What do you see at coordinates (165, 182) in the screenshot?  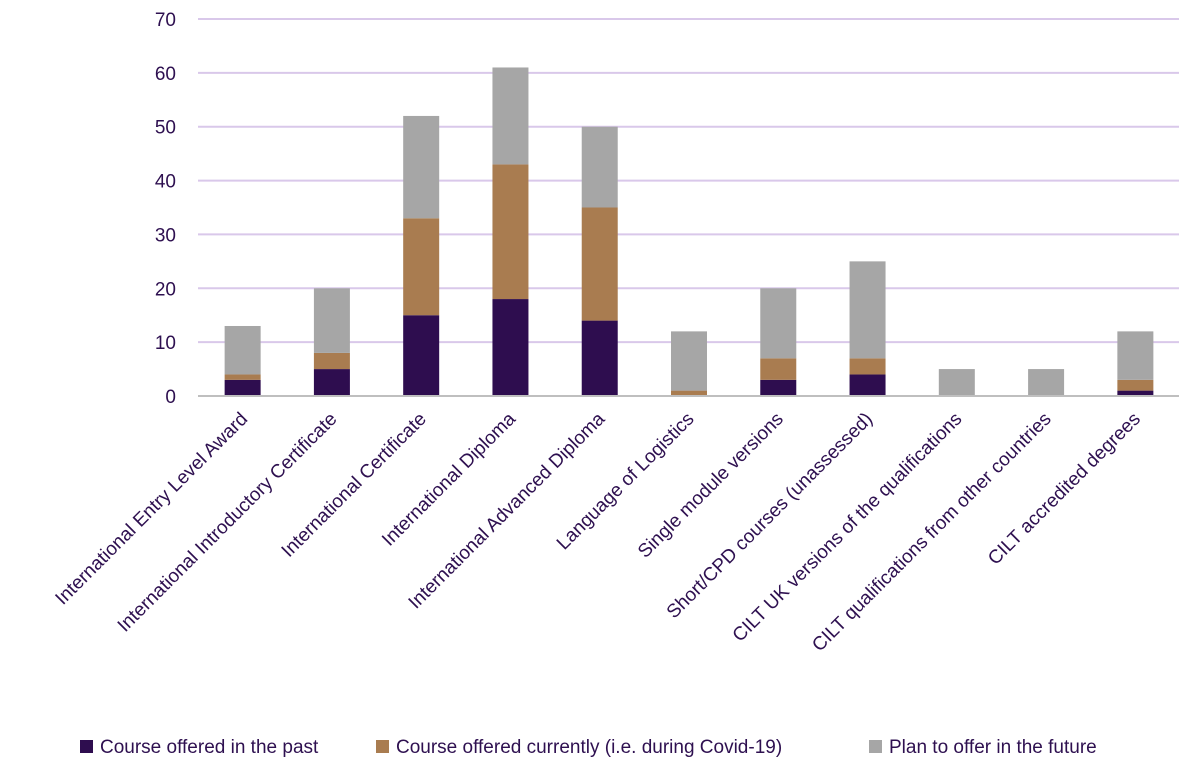 I see `y-tick-label: 40` at bounding box center [165, 182].